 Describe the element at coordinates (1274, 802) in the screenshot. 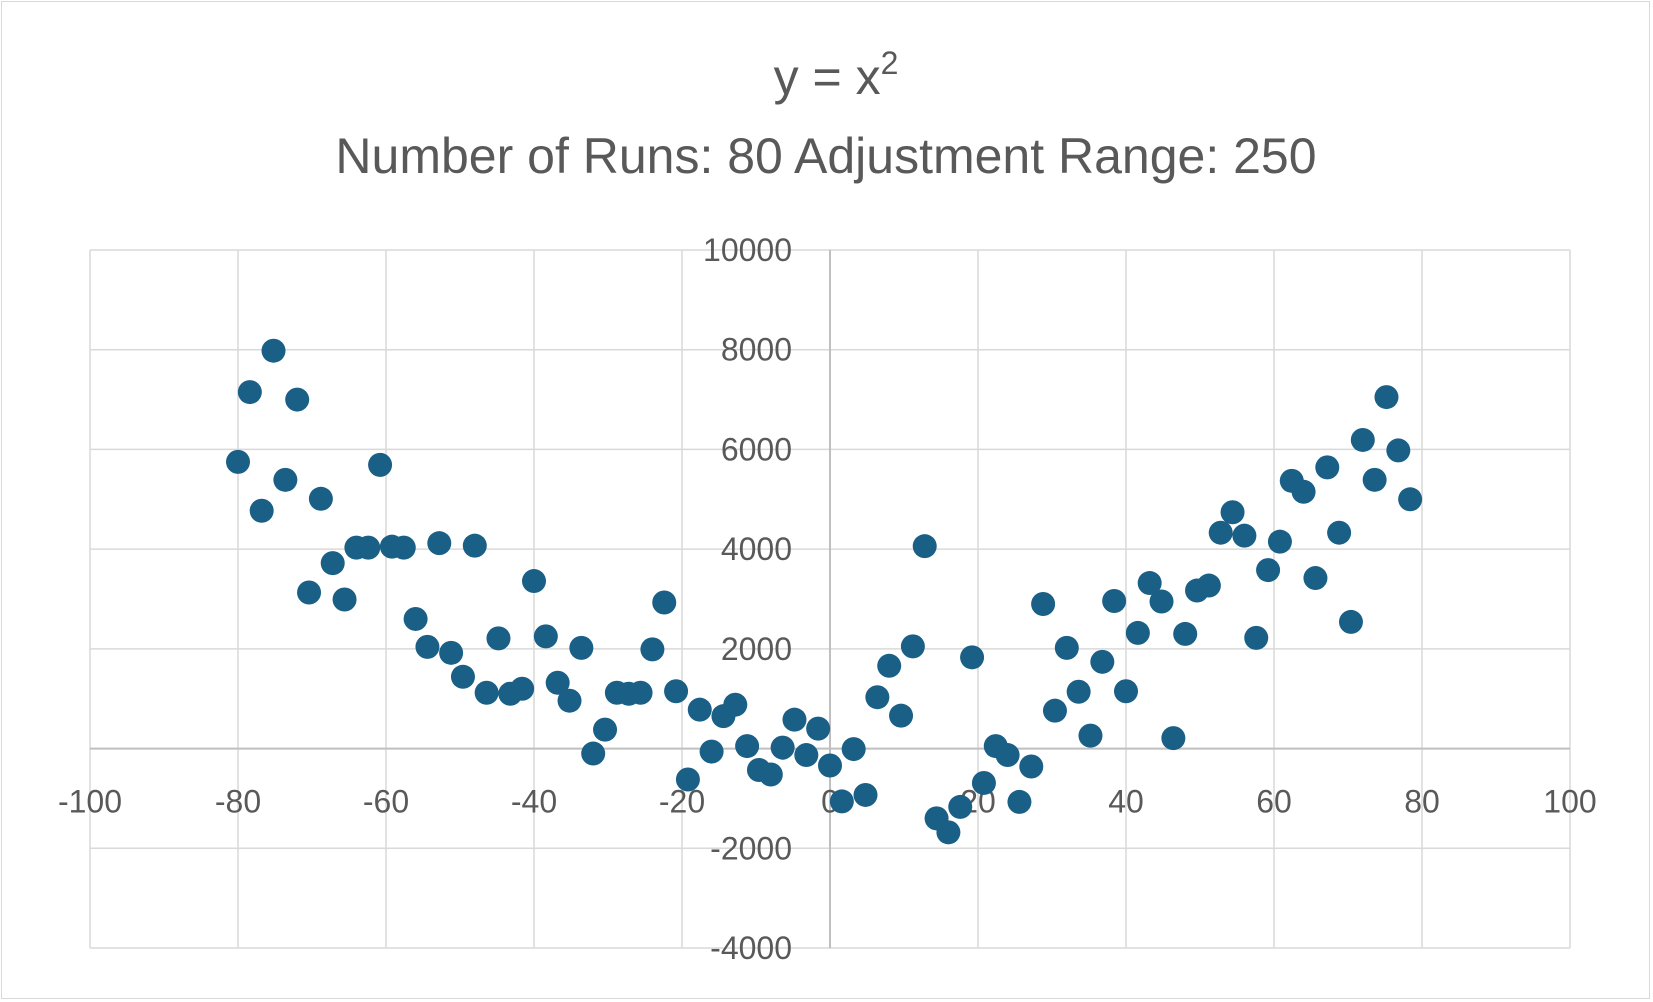

I see `x-tick-label: 60` at that location.